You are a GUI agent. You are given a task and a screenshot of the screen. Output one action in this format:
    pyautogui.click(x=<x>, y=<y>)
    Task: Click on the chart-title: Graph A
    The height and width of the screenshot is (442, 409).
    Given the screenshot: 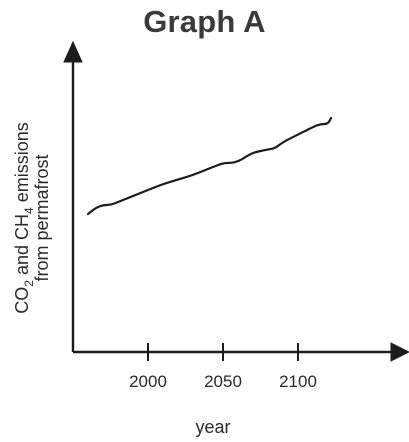 What is the action you would take?
    pyautogui.click(x=204, y=21)
    